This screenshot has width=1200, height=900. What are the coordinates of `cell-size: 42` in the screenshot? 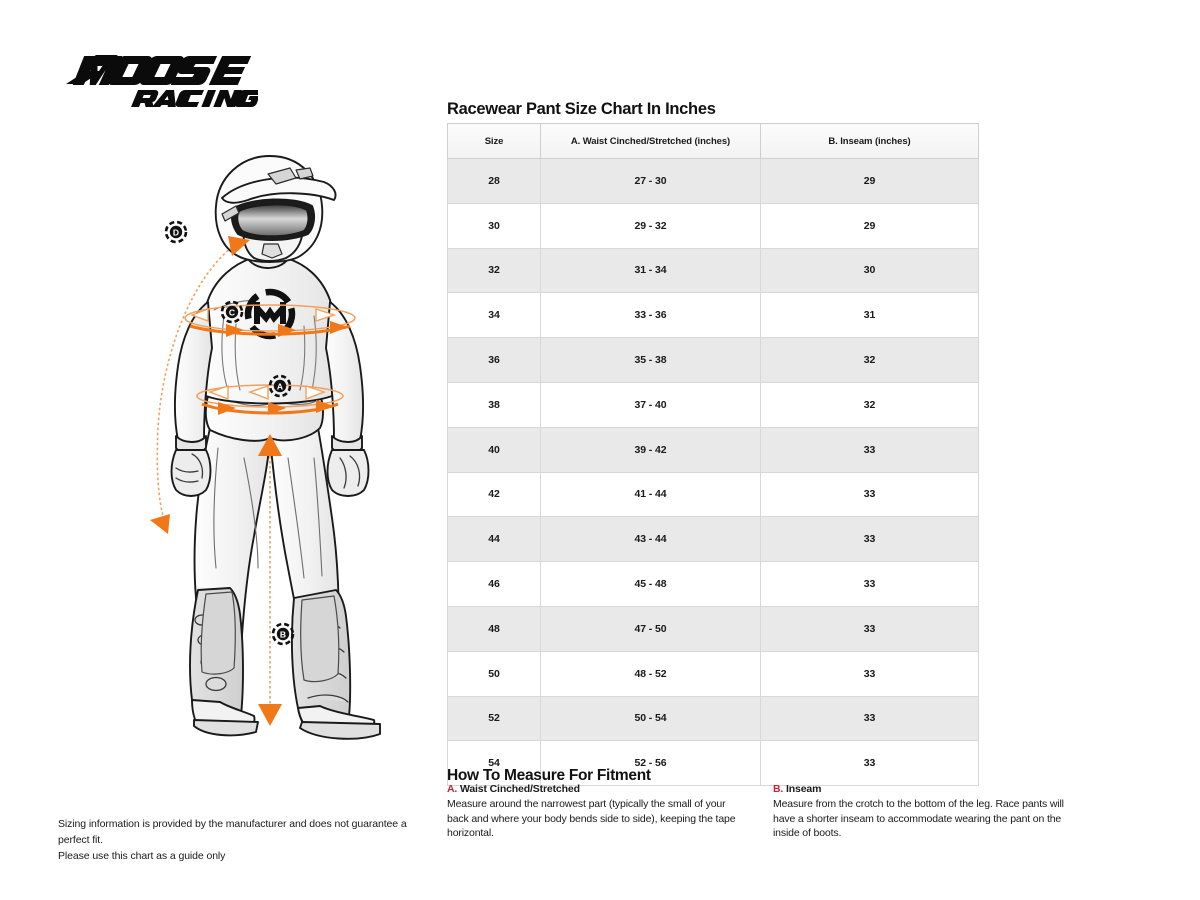 It's located at (494, 494).